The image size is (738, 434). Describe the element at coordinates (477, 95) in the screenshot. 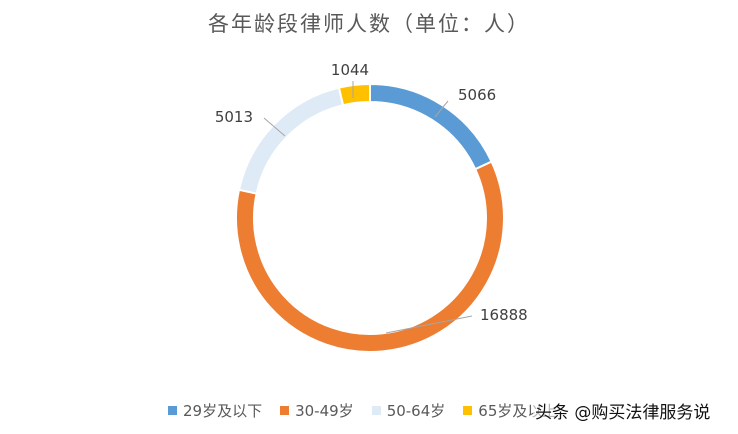

I see `data-label-29-and-under: 5066` at that location.